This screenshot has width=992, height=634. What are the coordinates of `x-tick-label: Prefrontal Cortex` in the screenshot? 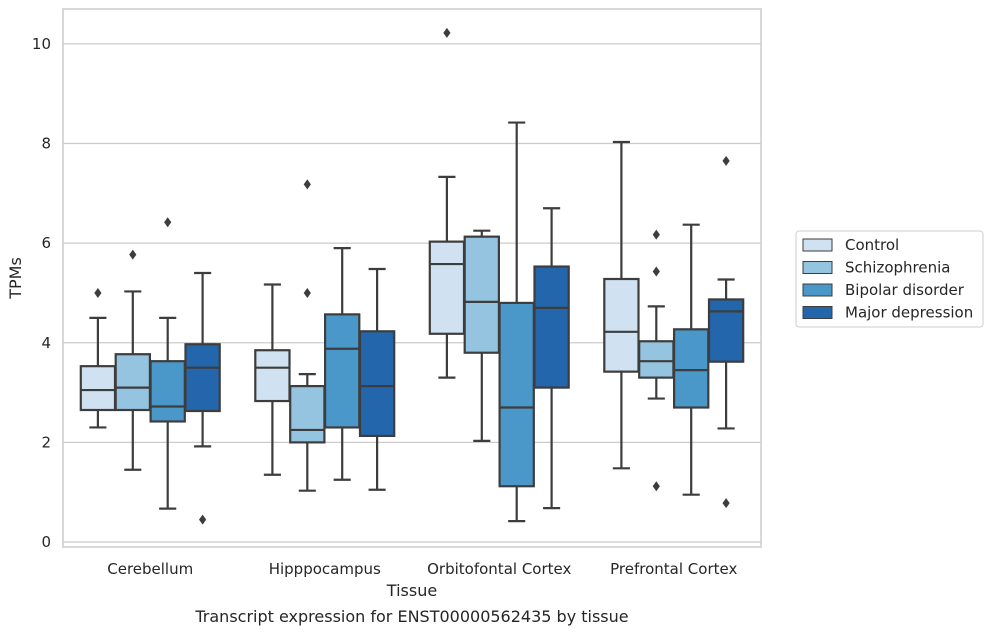 It's located at (673, 569).